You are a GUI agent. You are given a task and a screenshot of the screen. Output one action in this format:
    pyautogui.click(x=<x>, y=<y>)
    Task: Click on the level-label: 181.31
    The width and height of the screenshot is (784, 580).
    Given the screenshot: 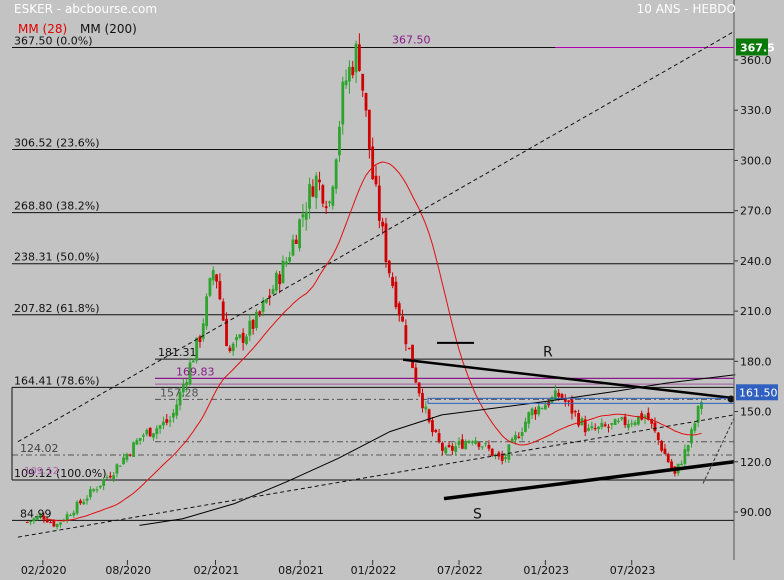 What is the action you would take?
    pyautogui.click(x=177, y=352)
    